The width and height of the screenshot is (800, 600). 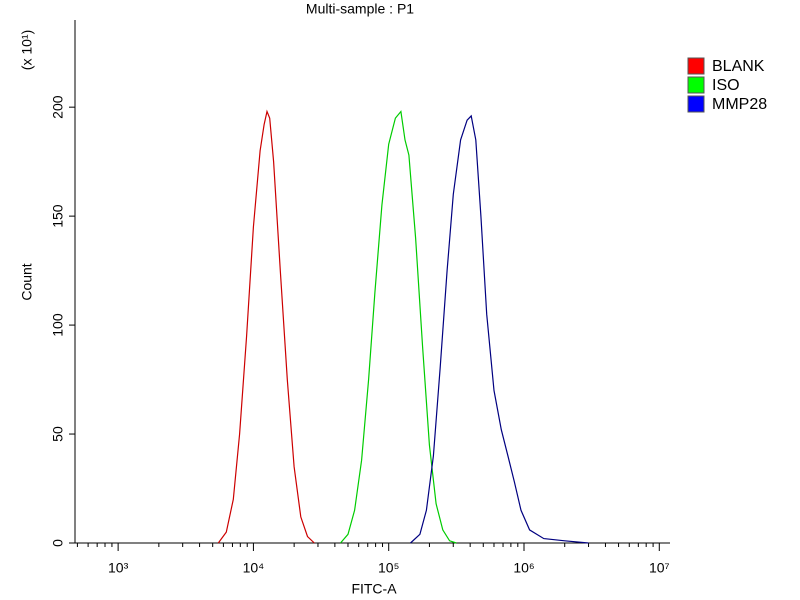 What do you see at coordinates (388, 568) in the screenshot?
I see `x-tick-label: 10⁵` at bounding box center [388, 568].